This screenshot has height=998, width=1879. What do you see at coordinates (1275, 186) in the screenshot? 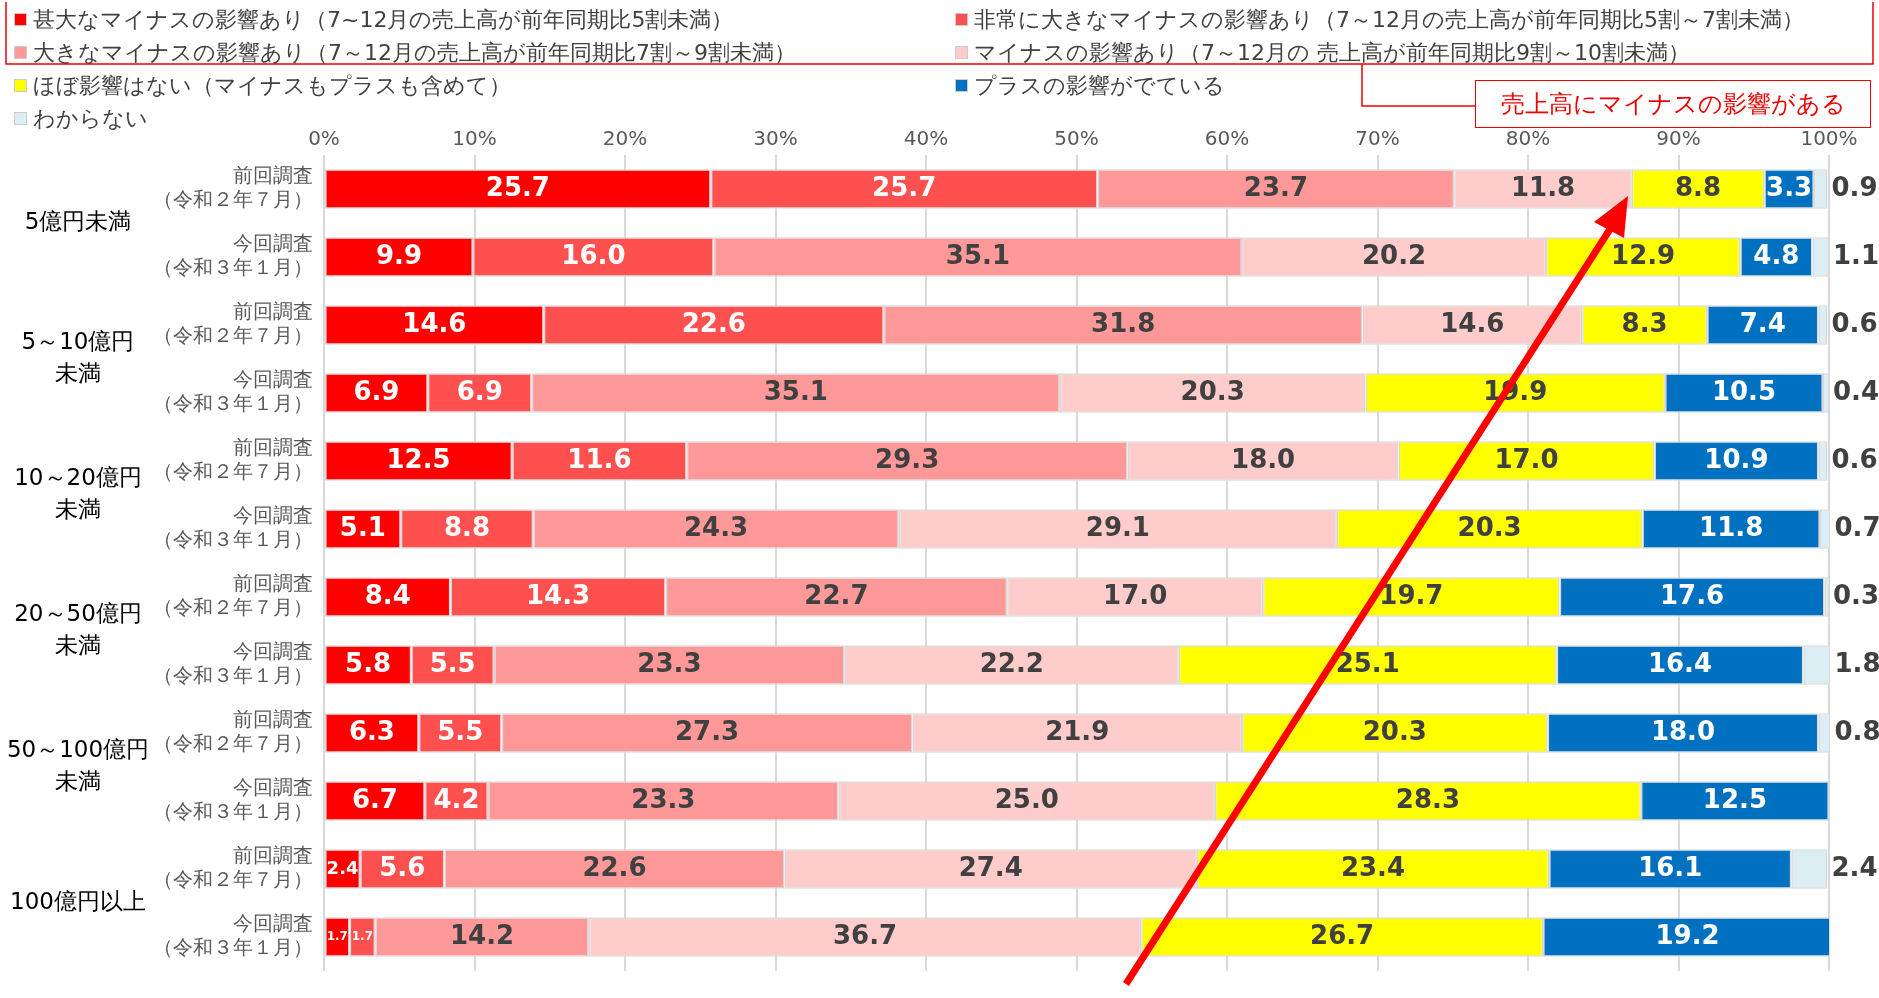
I see `data-label: 23.7` at bounding box center [1275, 186].